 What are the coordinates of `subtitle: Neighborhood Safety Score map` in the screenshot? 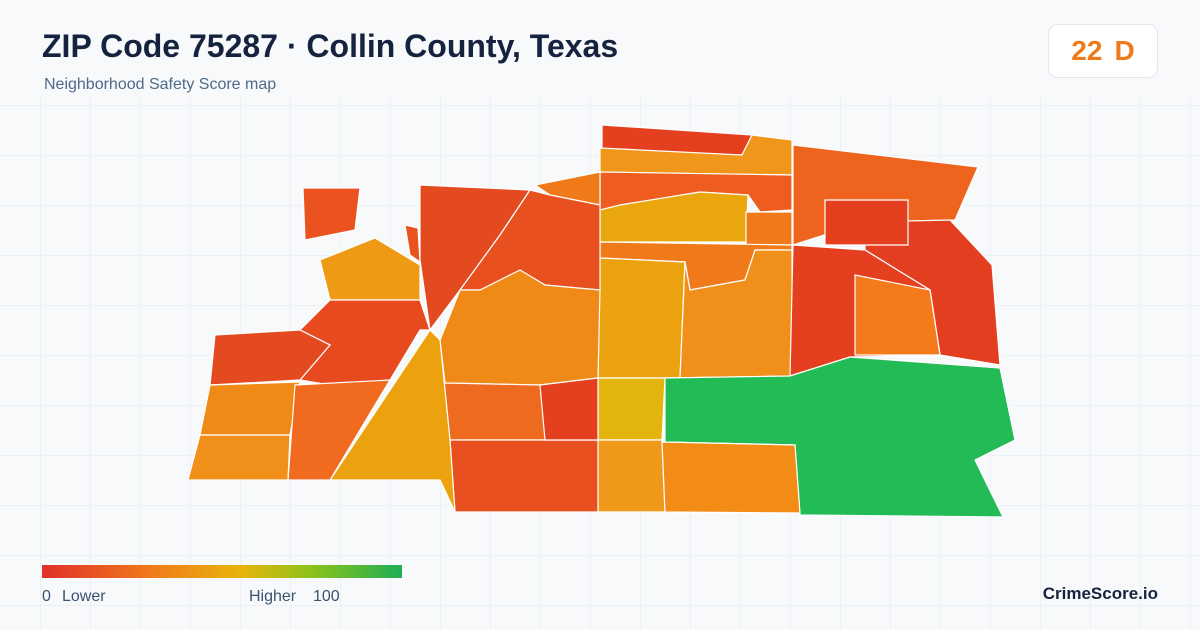 It's located at (160, 84).